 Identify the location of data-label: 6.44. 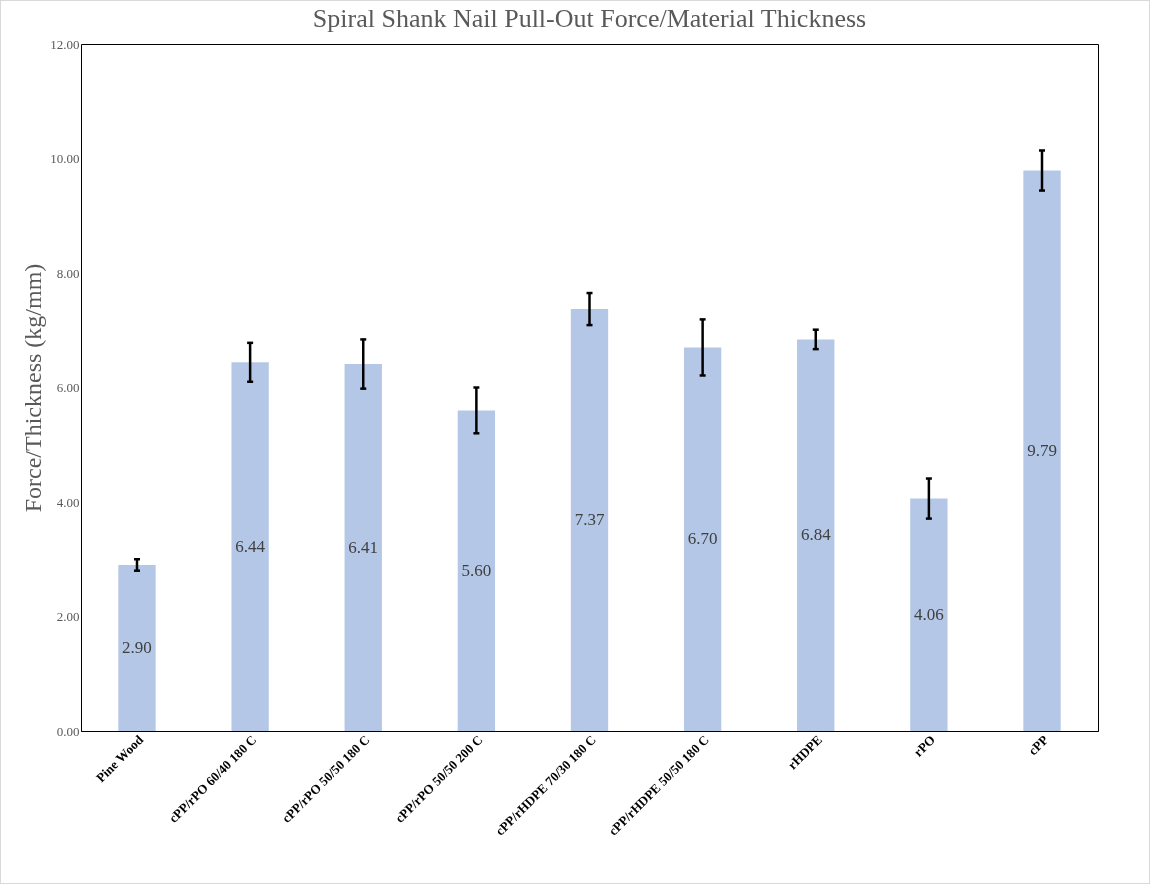
(250, 546).